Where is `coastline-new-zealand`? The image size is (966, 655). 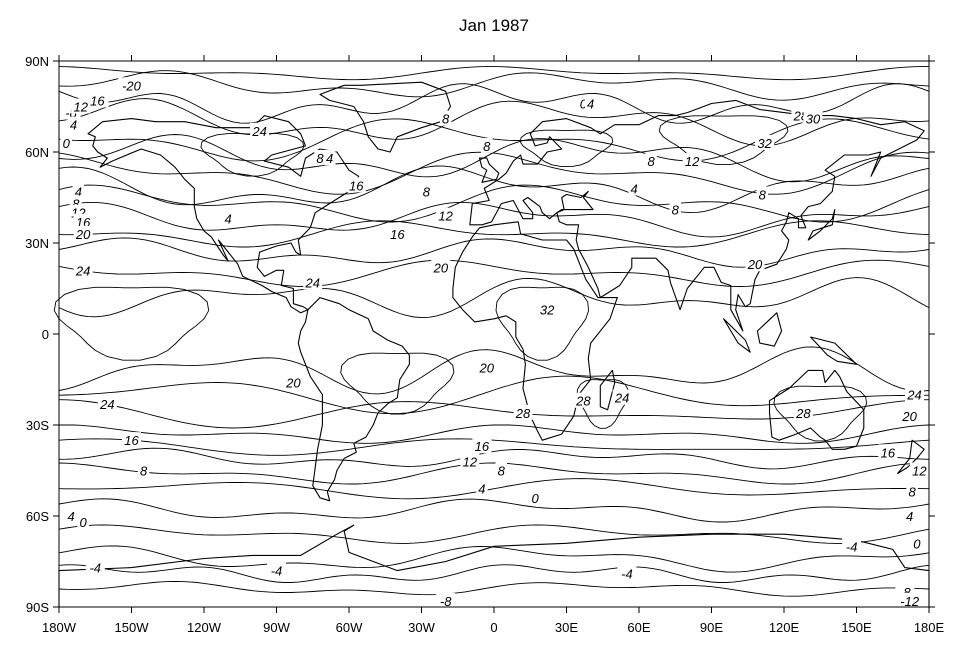
coastline-new-zealand is located at coordinates (911, 457).